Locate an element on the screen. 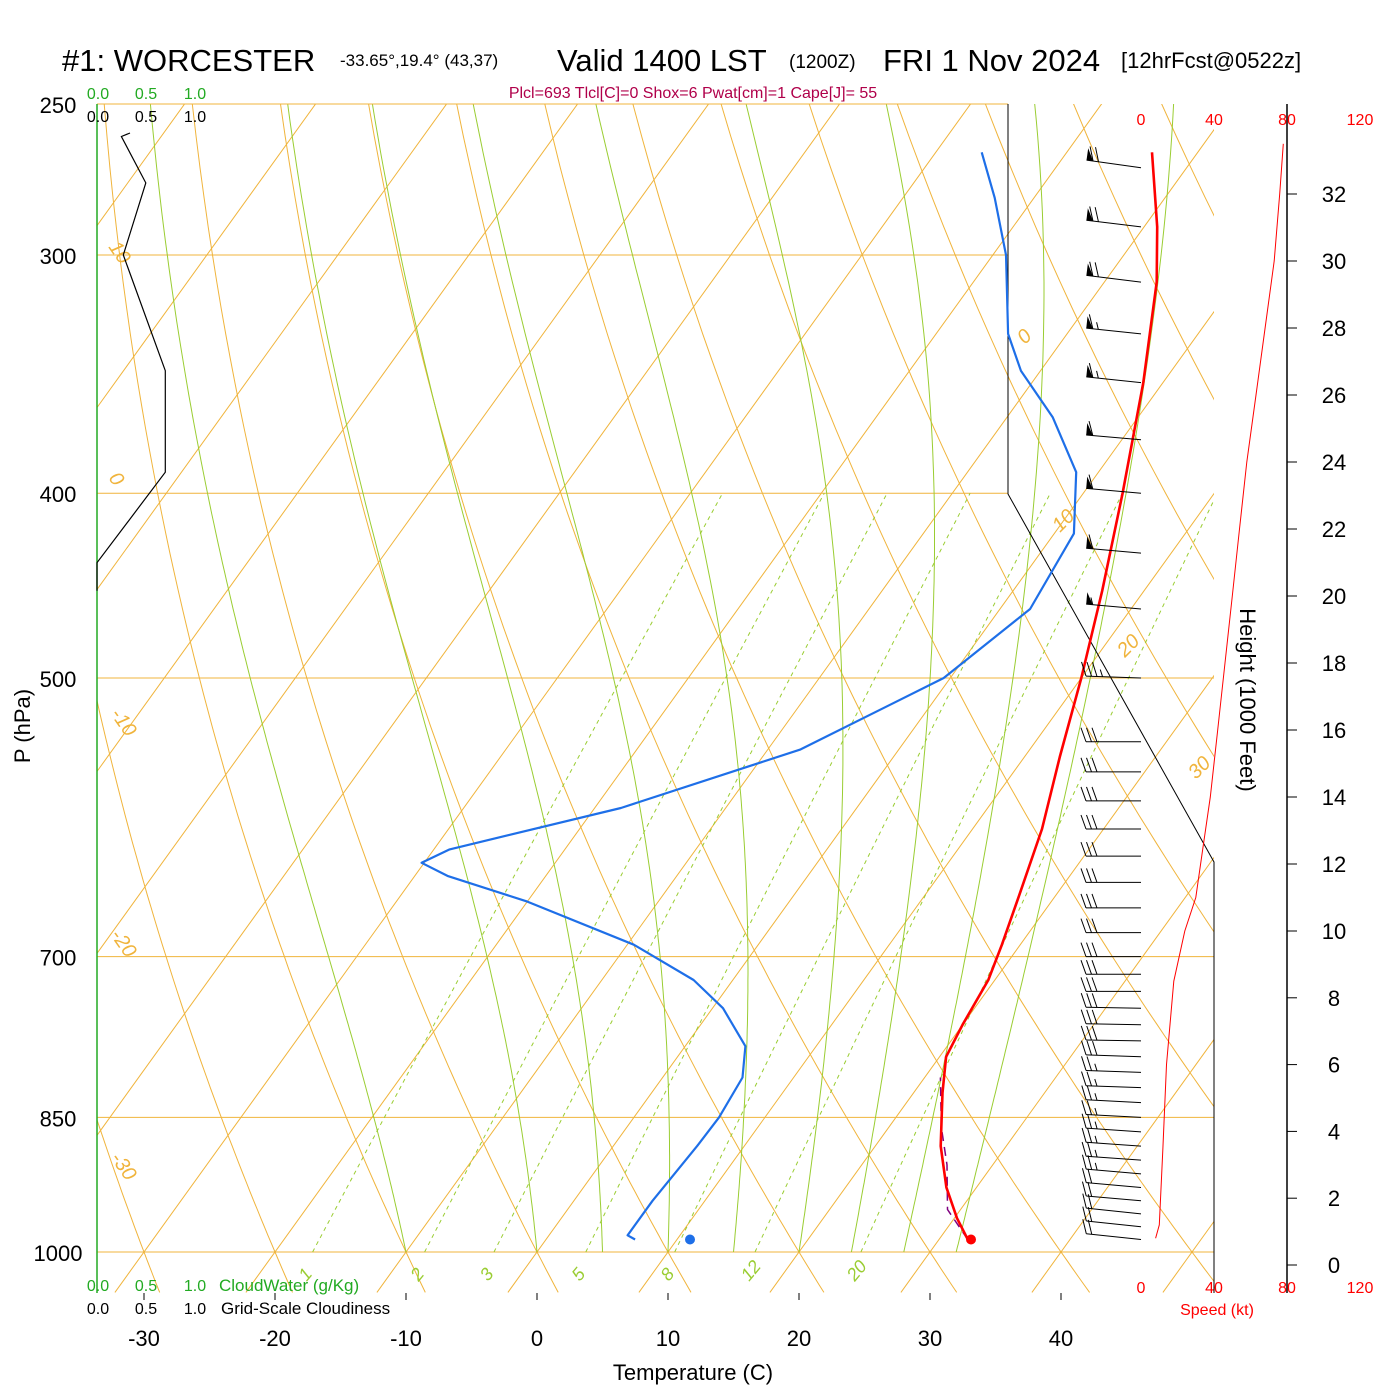 The height and width of the screenshot is (1400, 1400). mixing-ratio-label: 5 is located at coordinates (578, 1273).